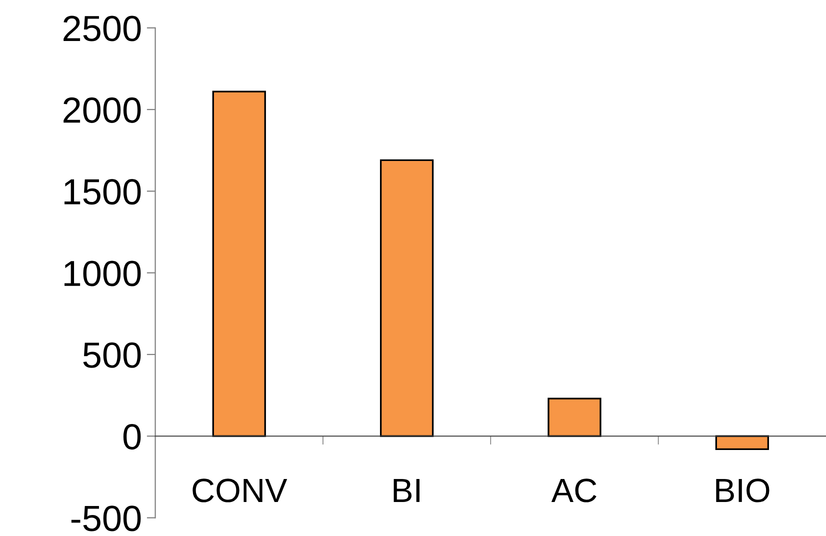  I want to click on y-tick-label: -500, so click(106, 519).